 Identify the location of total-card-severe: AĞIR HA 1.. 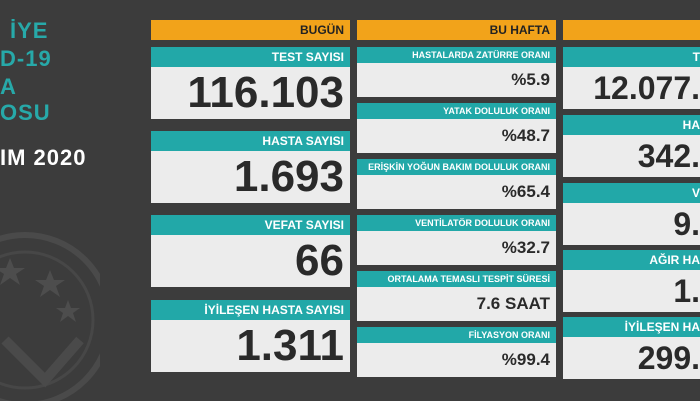
(631, 281).